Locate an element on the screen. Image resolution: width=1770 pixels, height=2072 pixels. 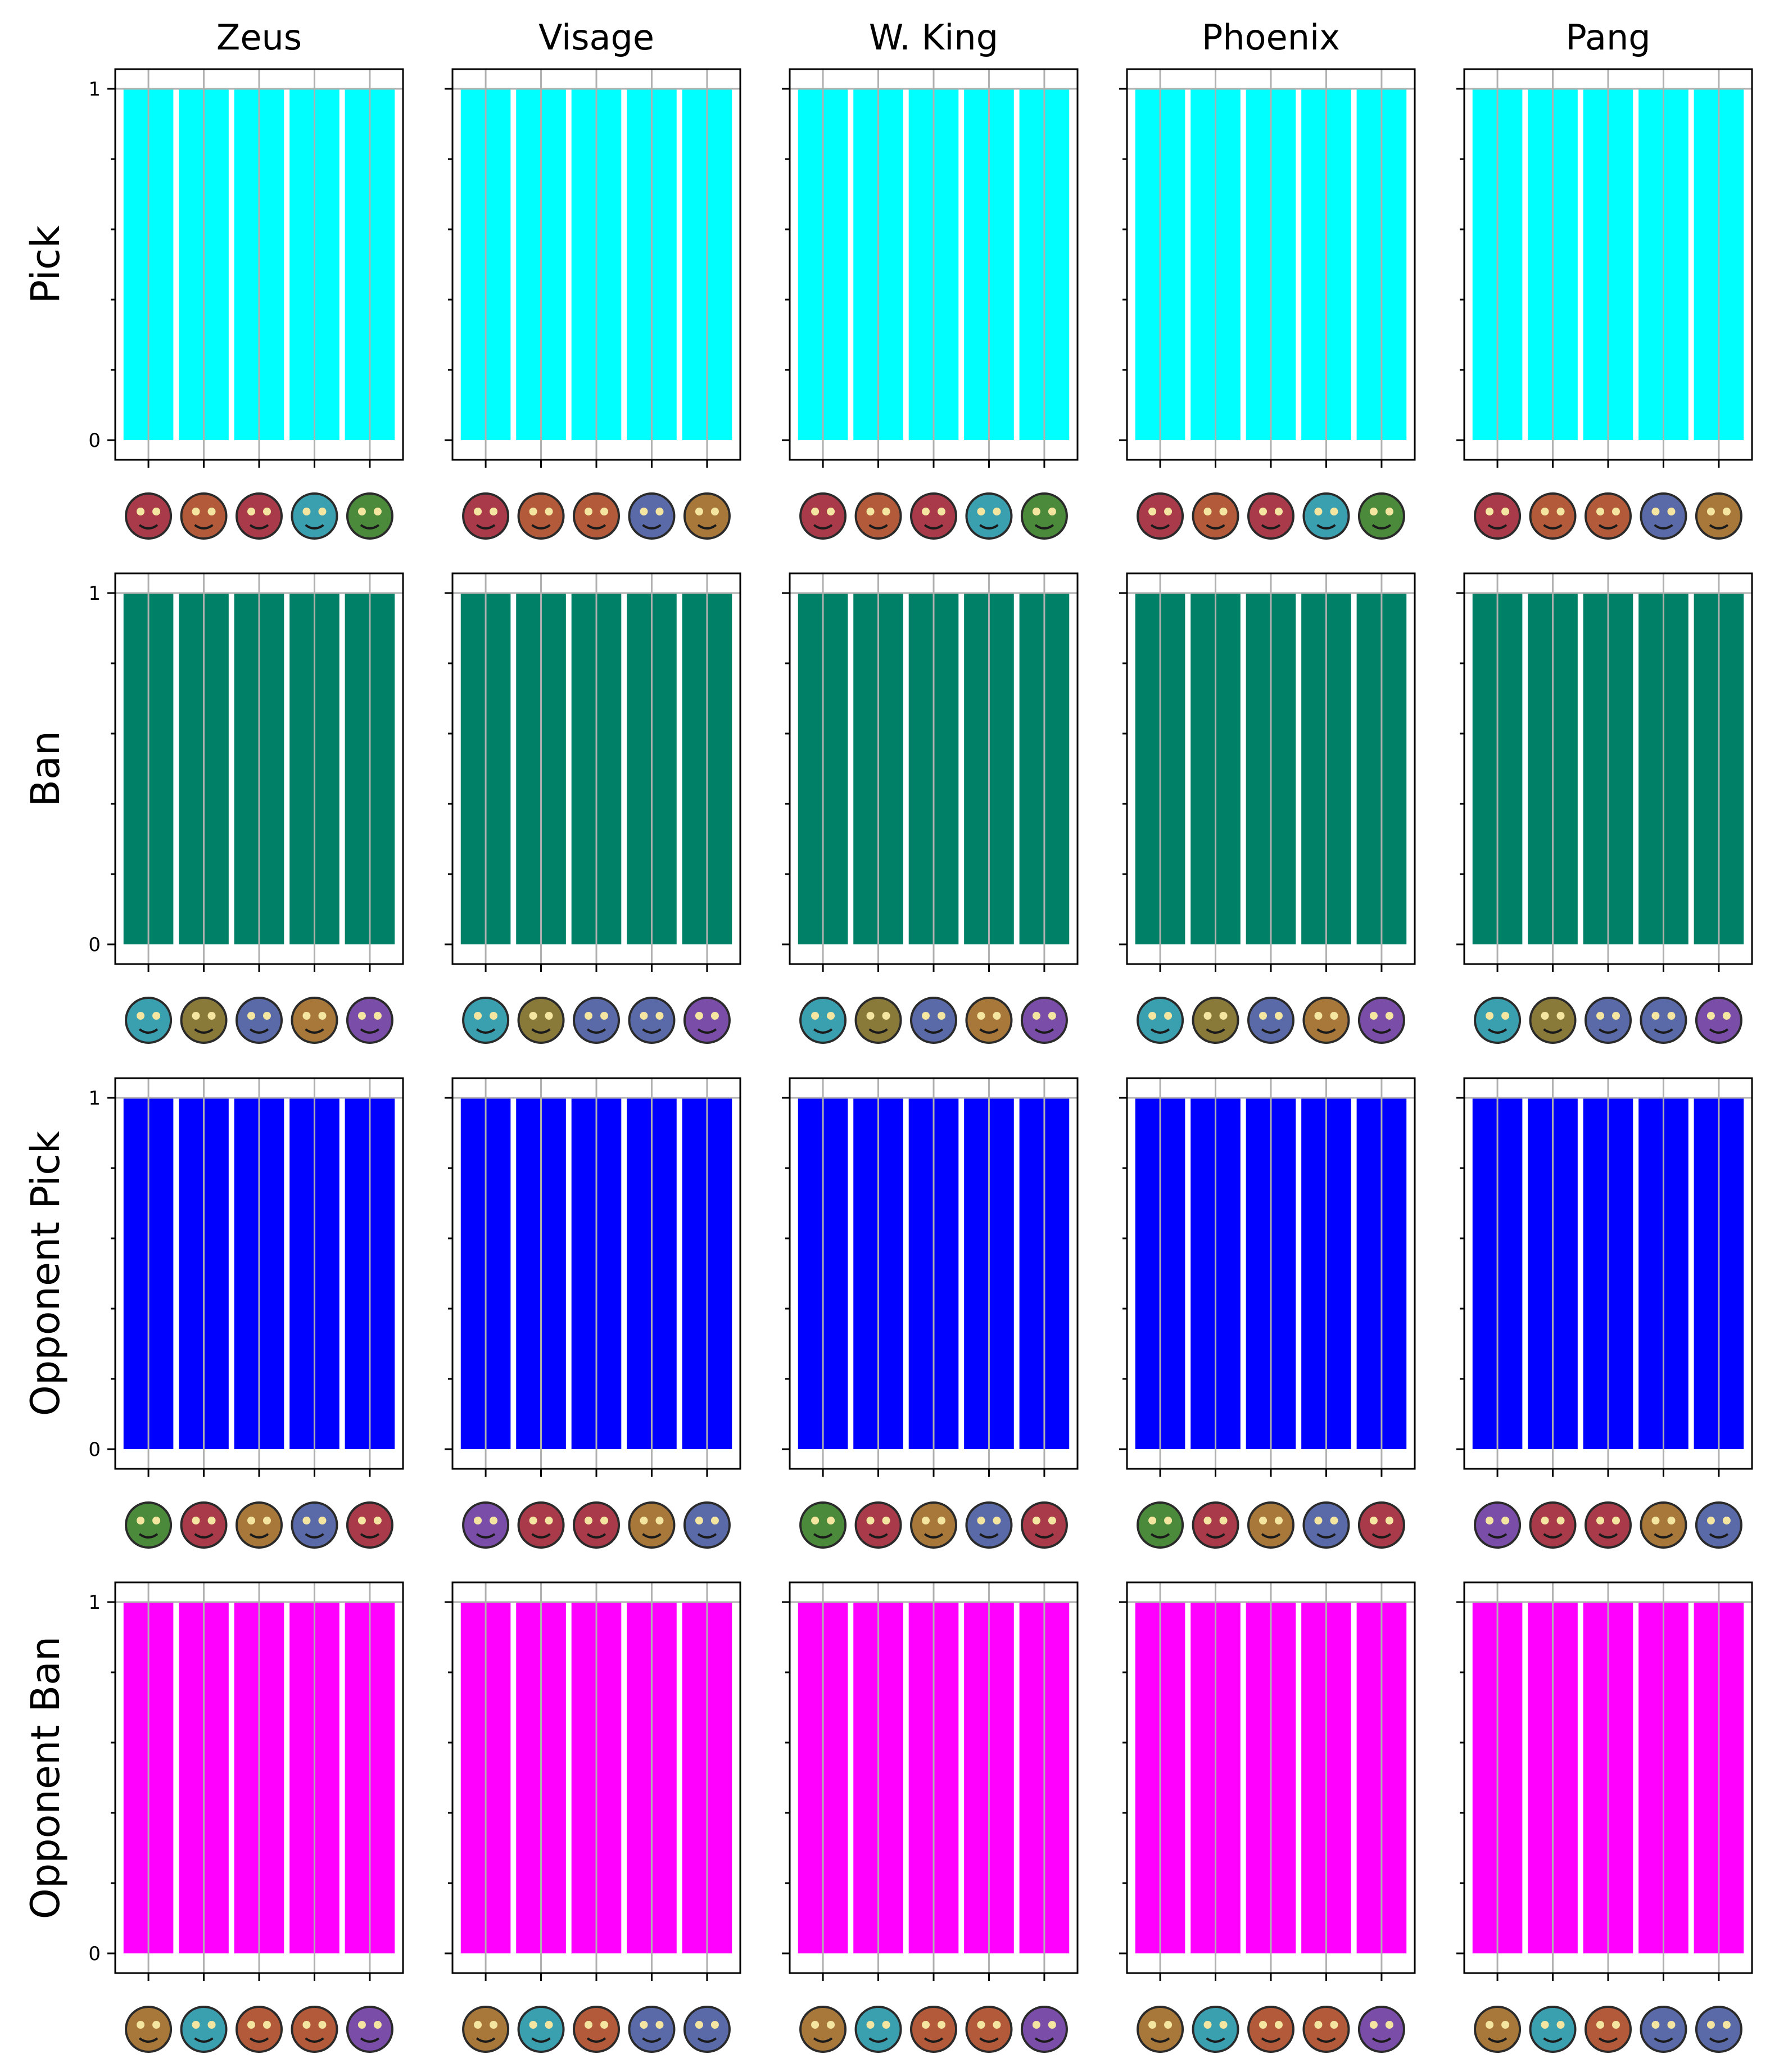
pudge-icon is located at coordinates (1381, 2029).